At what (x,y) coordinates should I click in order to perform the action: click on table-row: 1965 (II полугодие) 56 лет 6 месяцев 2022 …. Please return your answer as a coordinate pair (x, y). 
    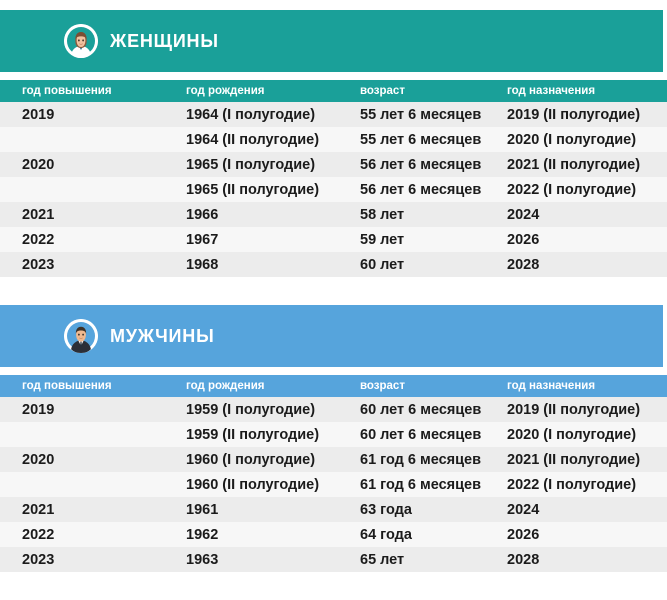
    Looking at the image, I should click on (333, 189).